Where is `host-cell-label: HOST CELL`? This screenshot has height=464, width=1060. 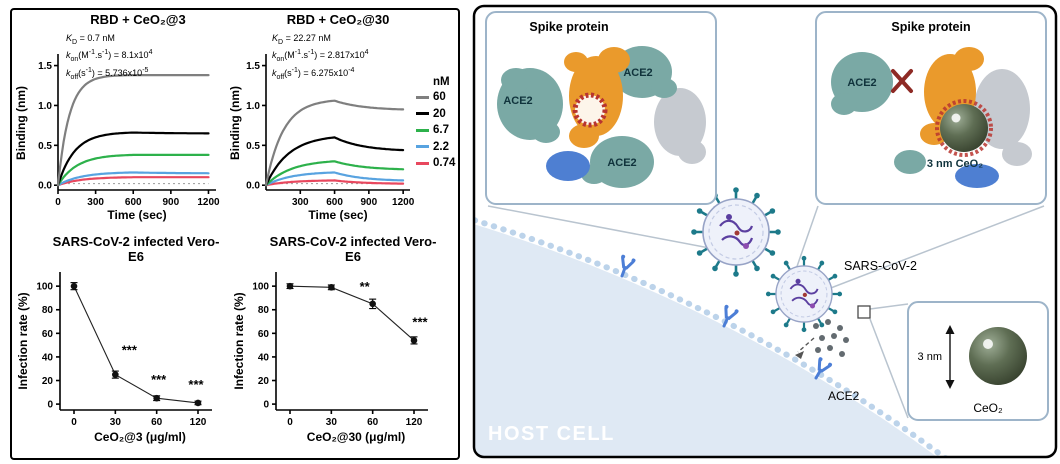 host-cell-label: HOST CELL is located at coordinates (551, 434).